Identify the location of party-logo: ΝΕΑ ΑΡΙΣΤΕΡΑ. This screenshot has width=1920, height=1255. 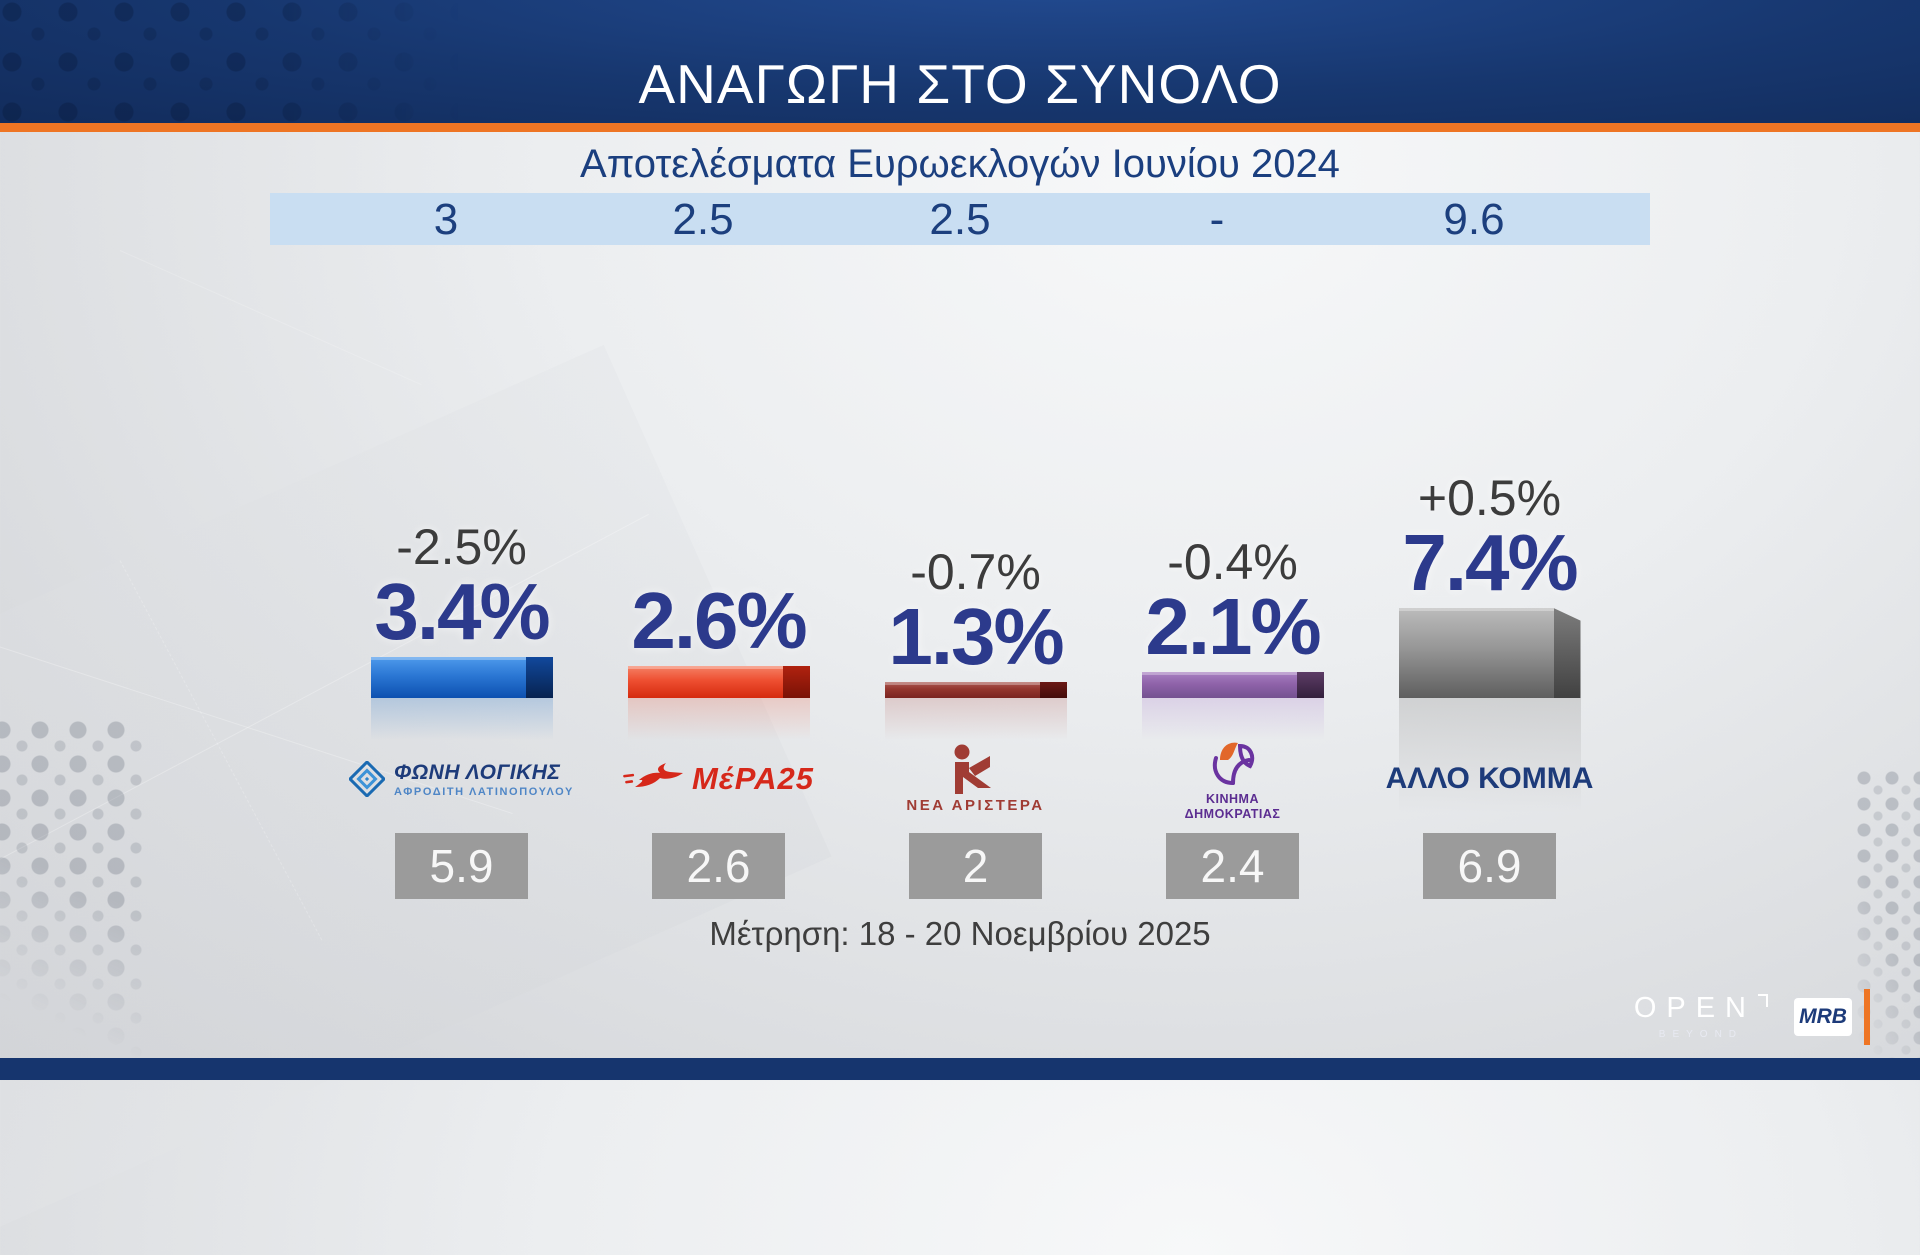
(975, 779).